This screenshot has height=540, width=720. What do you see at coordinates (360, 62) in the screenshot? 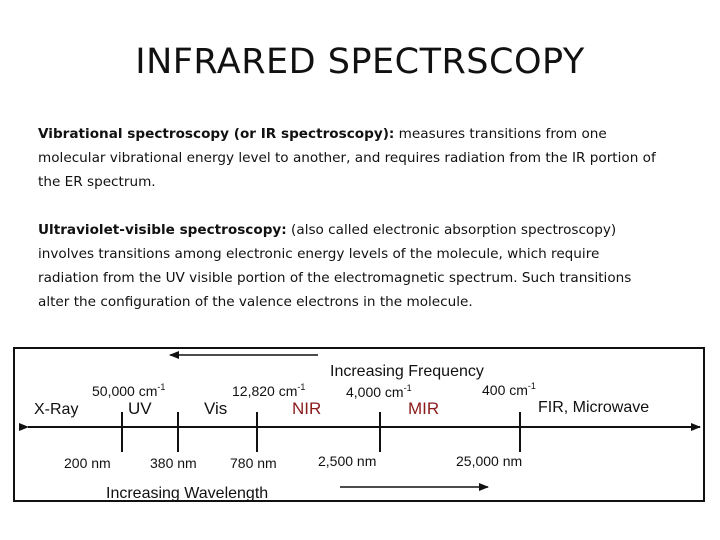
I see `slide-title: INFRARED SPECTRSCOPY` at bounding box center [360, 62].